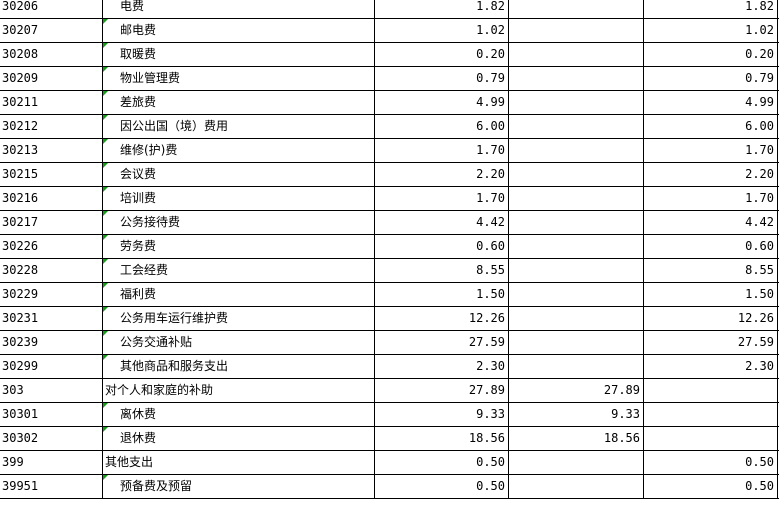  What do you see at coordinates (441, 9) in the screenshot?
I see `total-cell: 1.82` at bounding box center [441, 9].